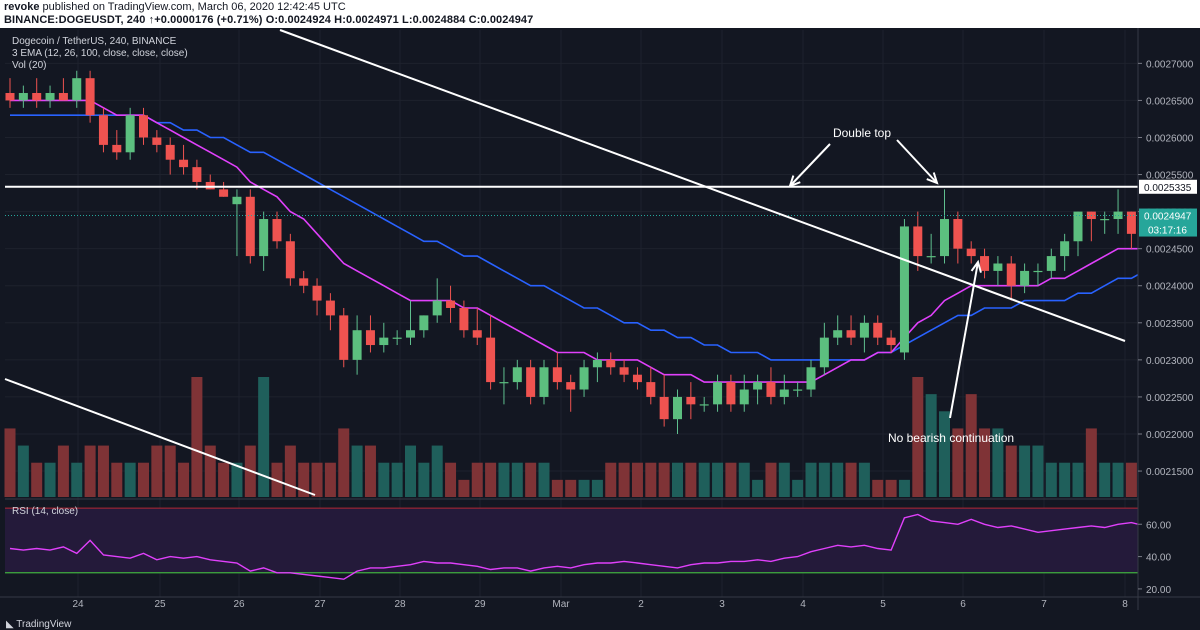  I want to click on arrow-no-bearish-head, so click(976, 266).